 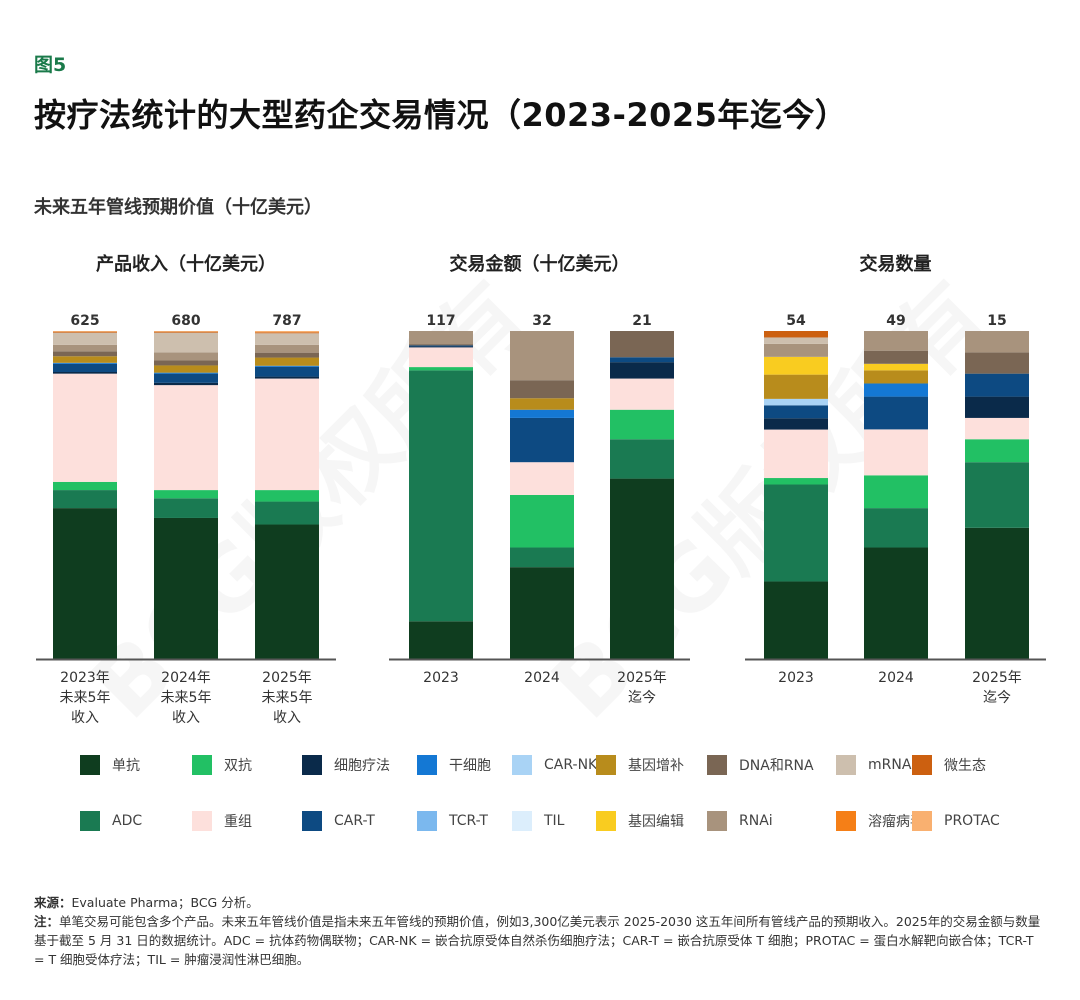 What do you see at coordinates (165, 902) in the screenshot?
I see `source-text: Evaluate Pharma；BCG 分析。` at bounding box center [165, 902].